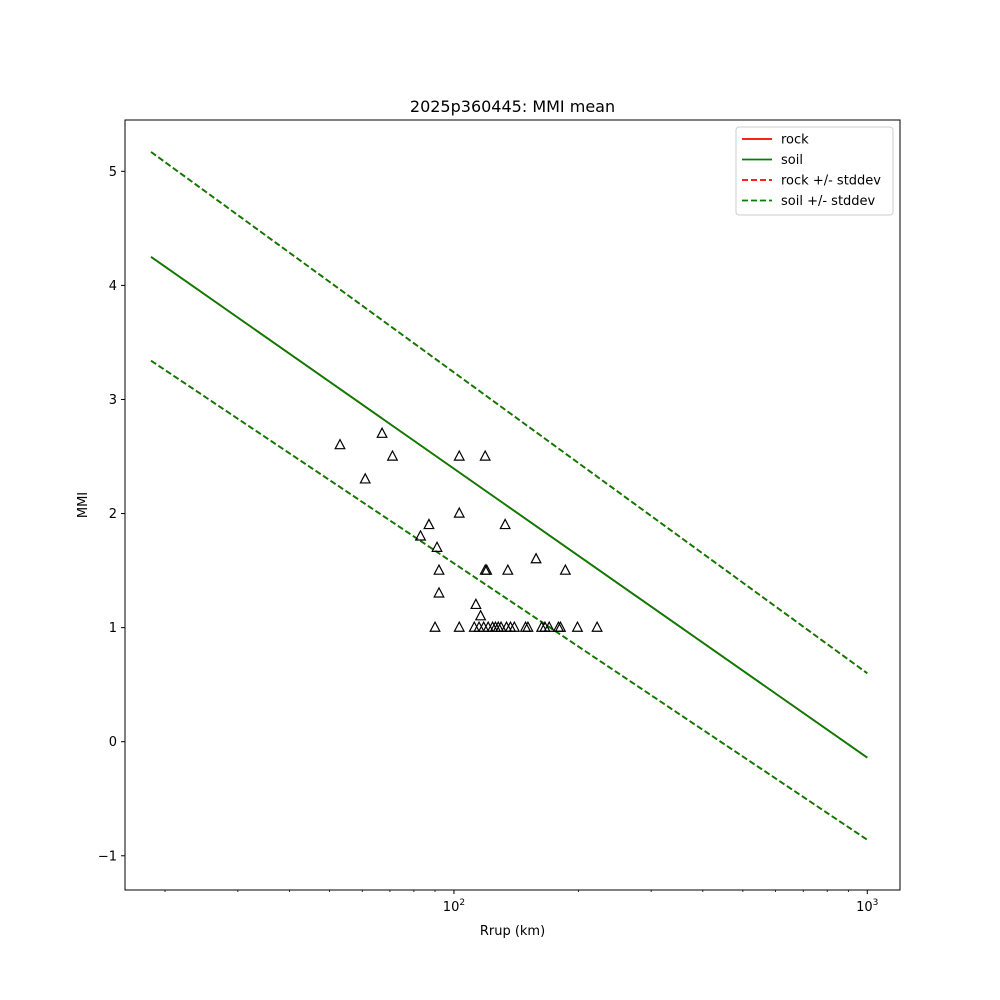 The image size is (1000, 1000). I want to click on legend-box, so click(814, 171).